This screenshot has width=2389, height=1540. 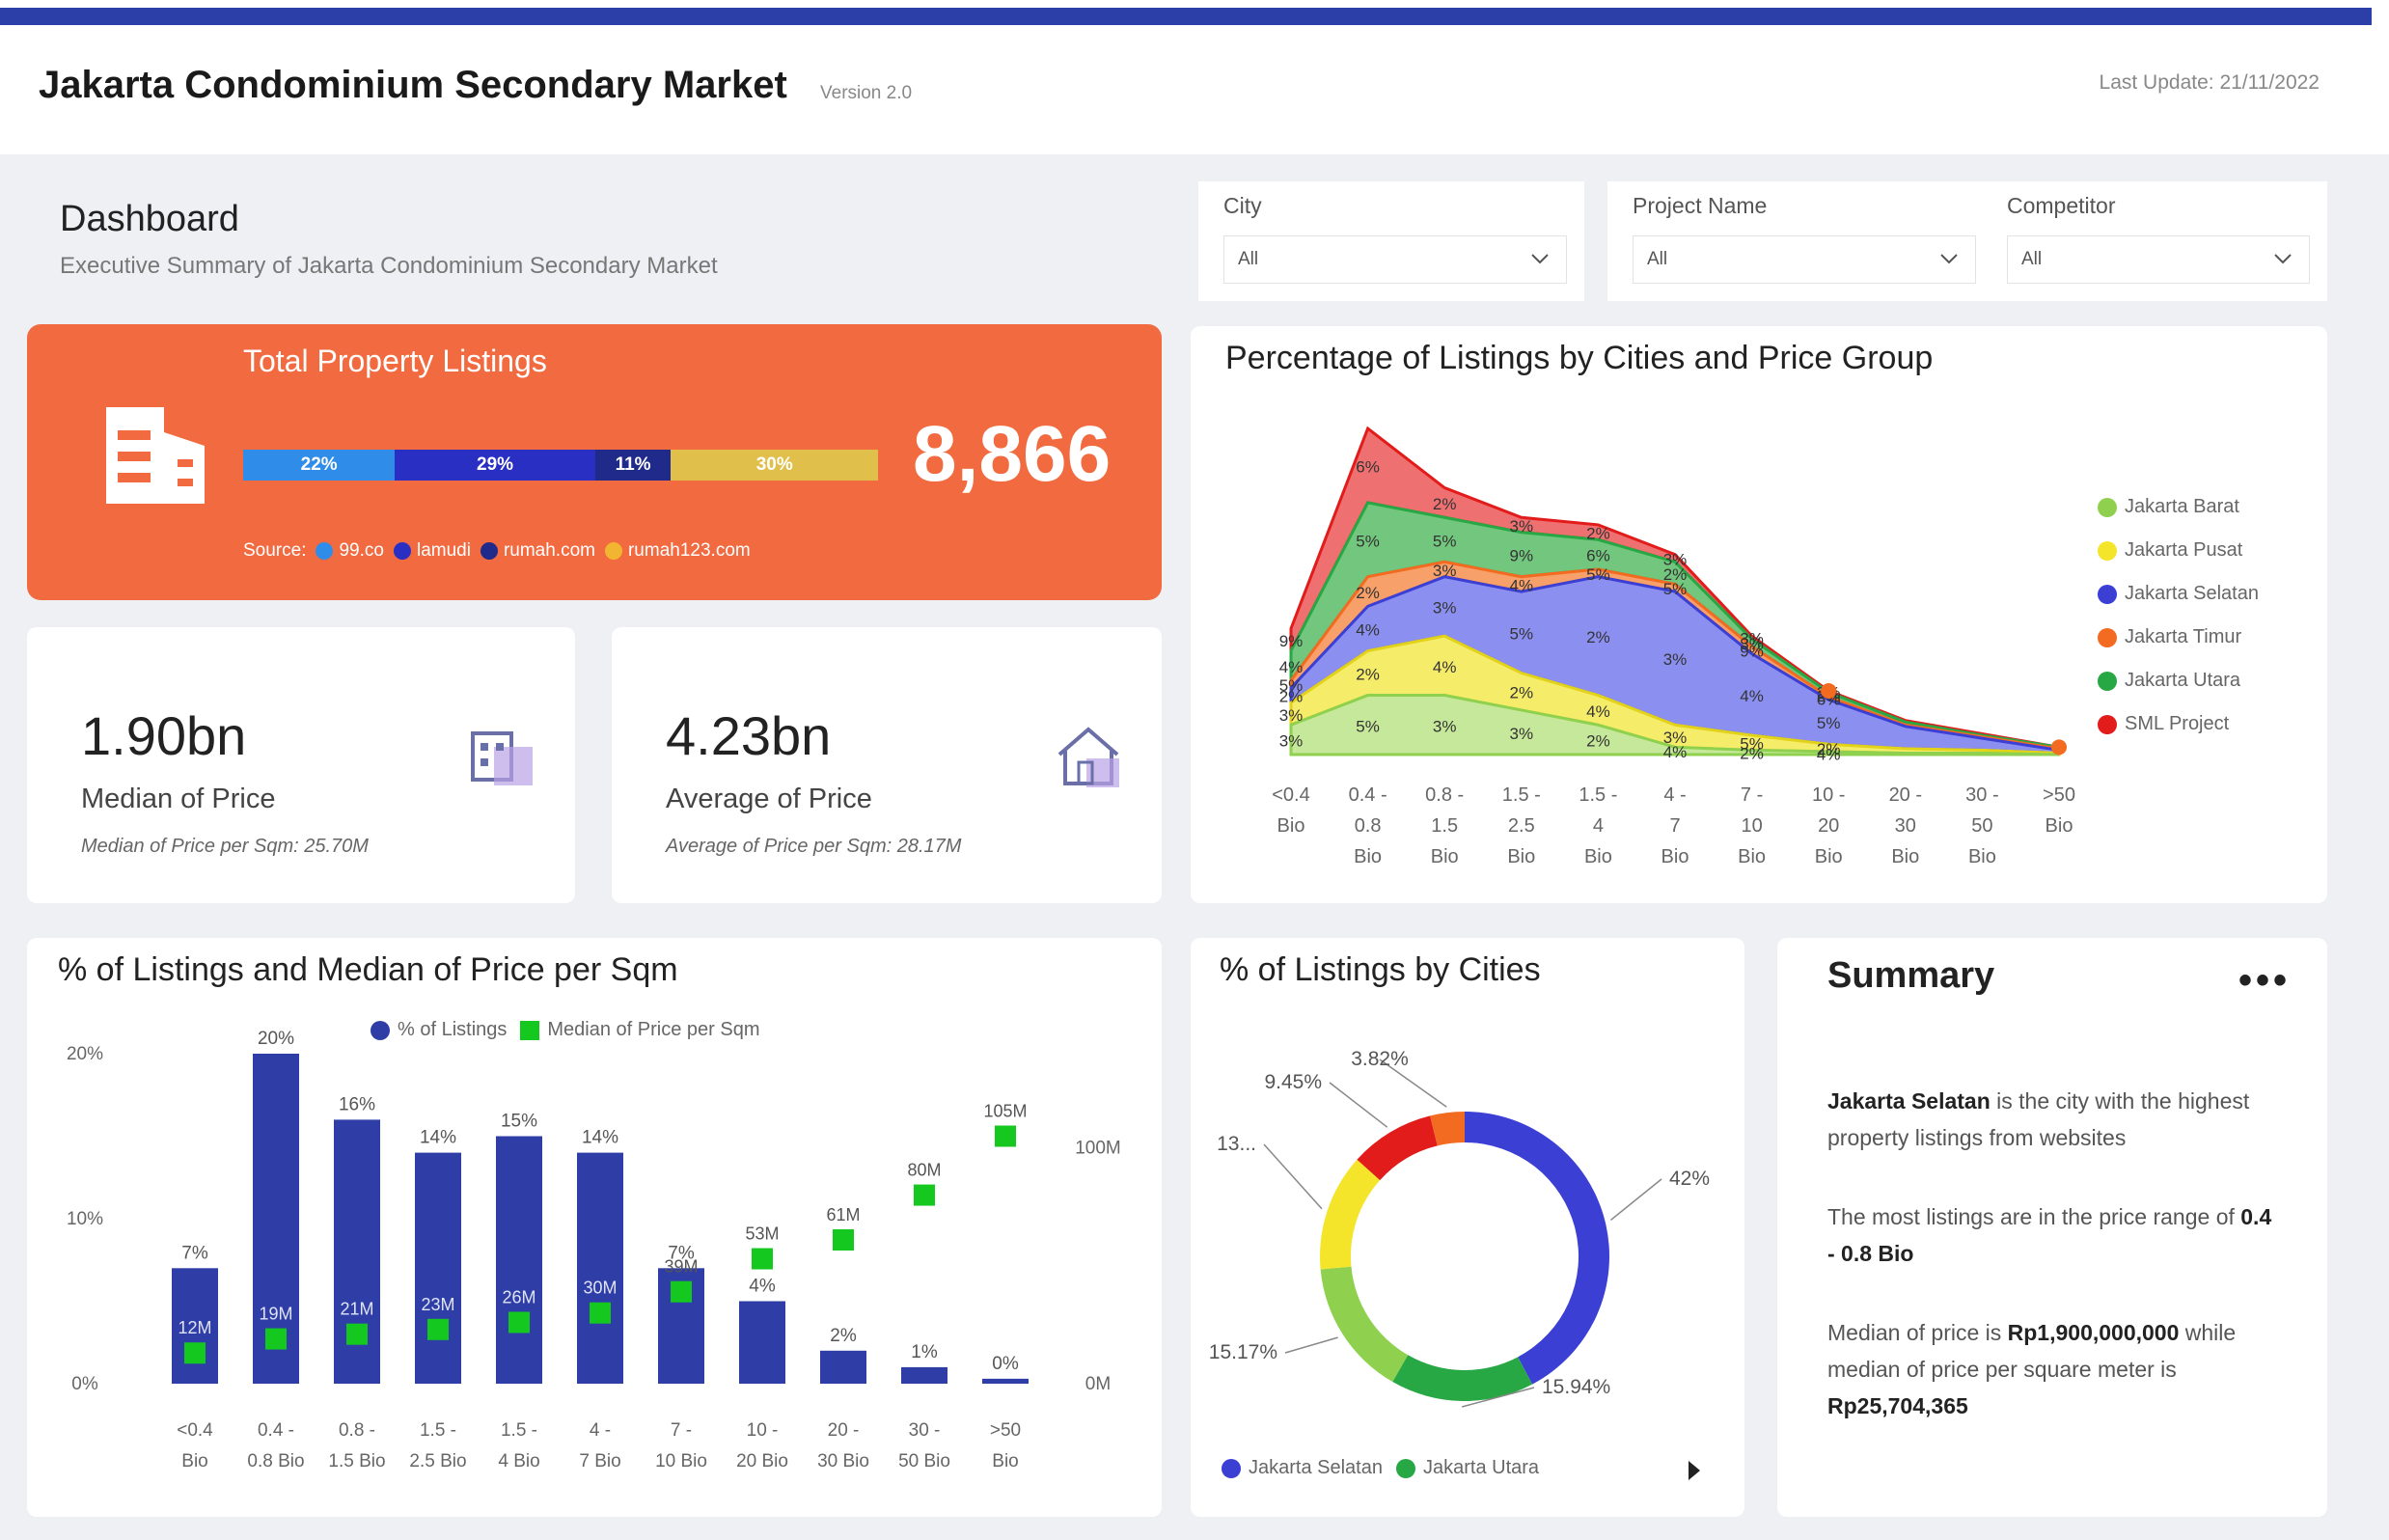 What do you see at coordinates (1540, 259) in the screenshot?
I see `chevron-down-icon` at bounding box center [1540, 259].